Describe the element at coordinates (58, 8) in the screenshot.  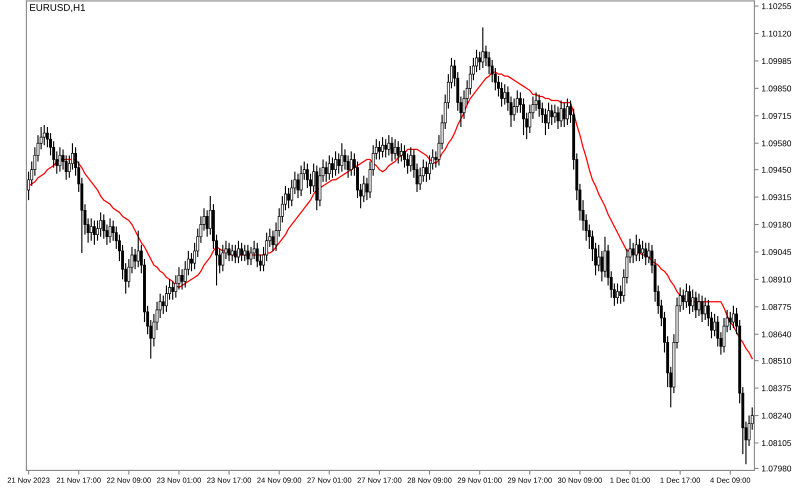
I see `chart-title: EURUSD,H1` at that location.